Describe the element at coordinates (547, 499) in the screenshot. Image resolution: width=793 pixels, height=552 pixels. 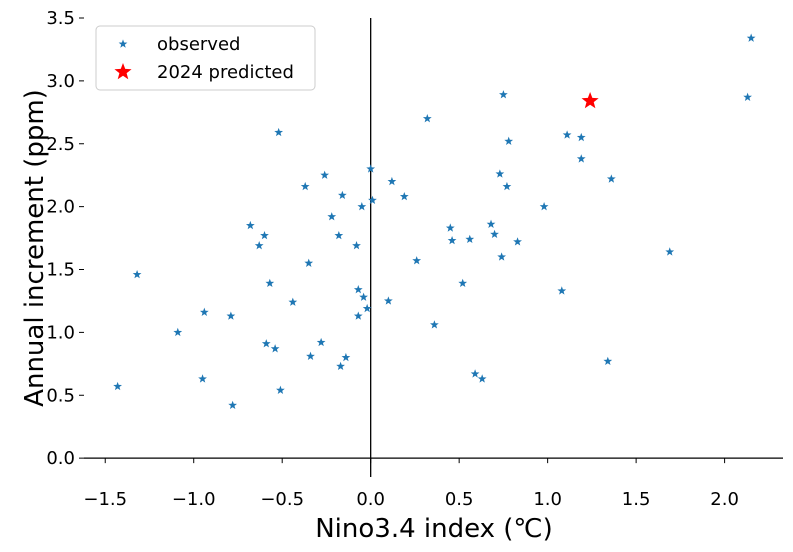
I see `x-tick-label: 1.0` at that location.